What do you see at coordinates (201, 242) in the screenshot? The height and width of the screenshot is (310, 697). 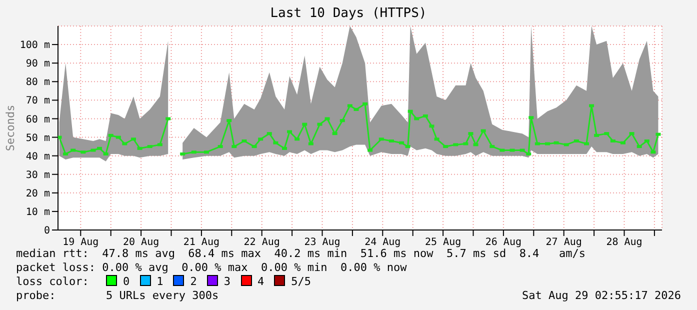 I see `x-tick-label: 21 Aug` at bounding box center [201, 242].